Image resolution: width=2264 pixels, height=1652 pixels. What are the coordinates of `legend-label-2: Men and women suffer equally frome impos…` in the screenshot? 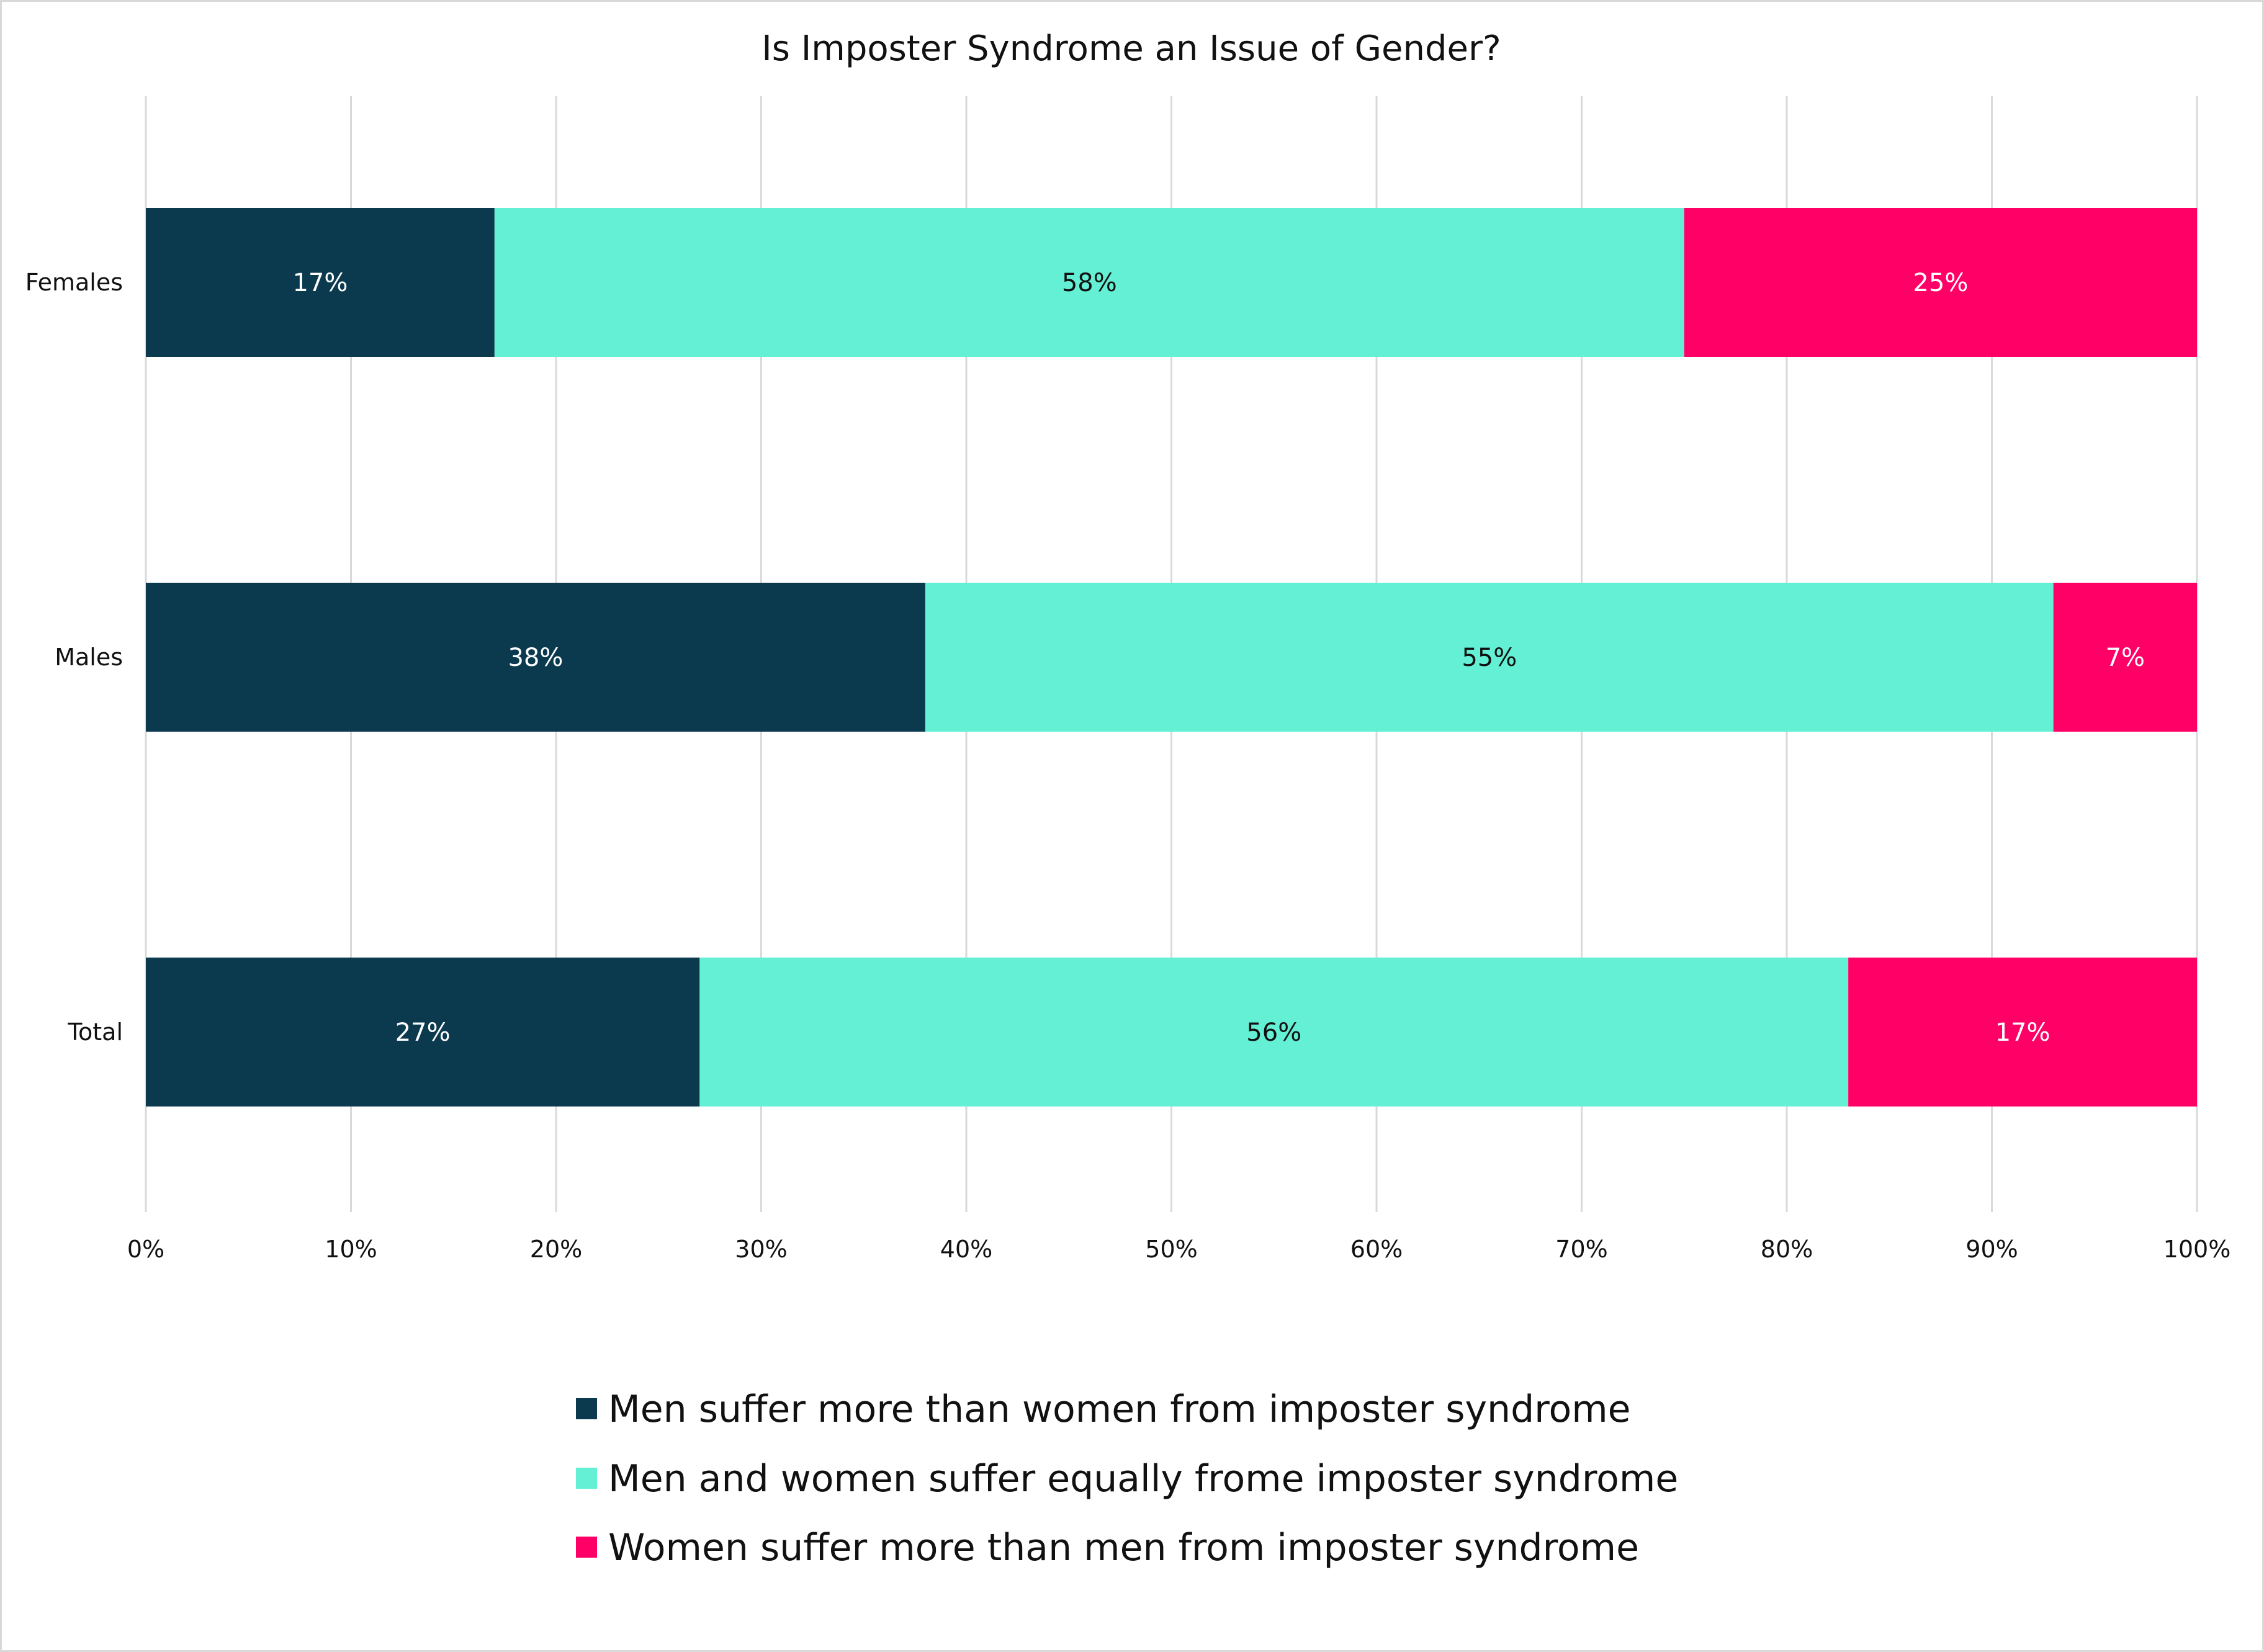 It's located at (1143, 1479).